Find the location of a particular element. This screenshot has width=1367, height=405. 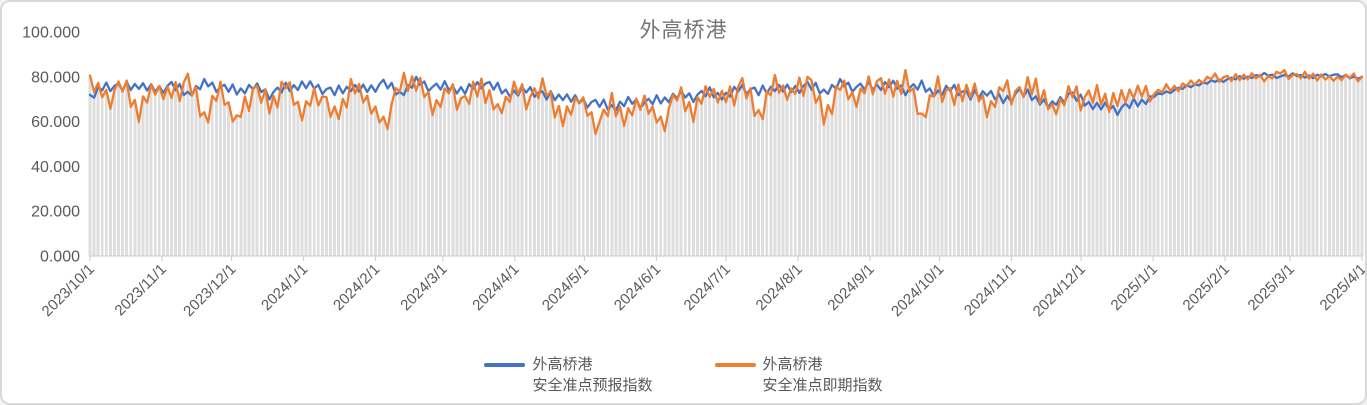

y-tick-label: 20.000 is located at coordinates (55, 212).